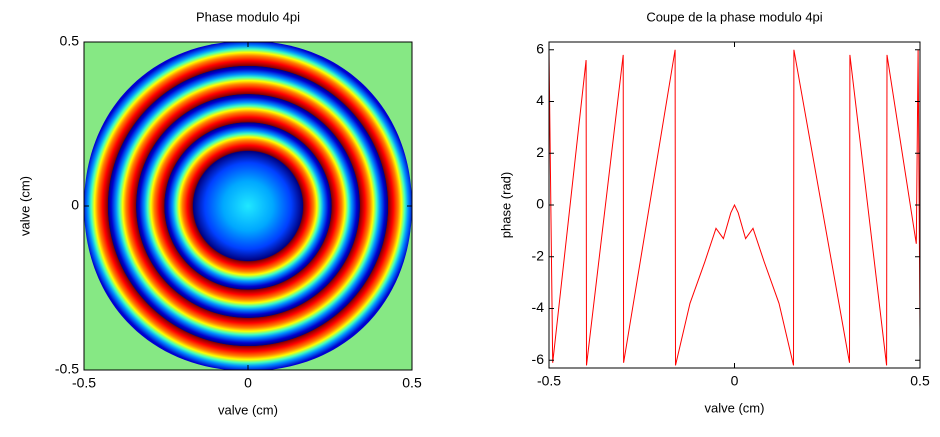 The width and height of the screenshot is (940, 437). What do you see at coordinates (505, 205) in the screenshot?
I see `y-axis-label: phase (rad)` at bounding box center [505, 205].